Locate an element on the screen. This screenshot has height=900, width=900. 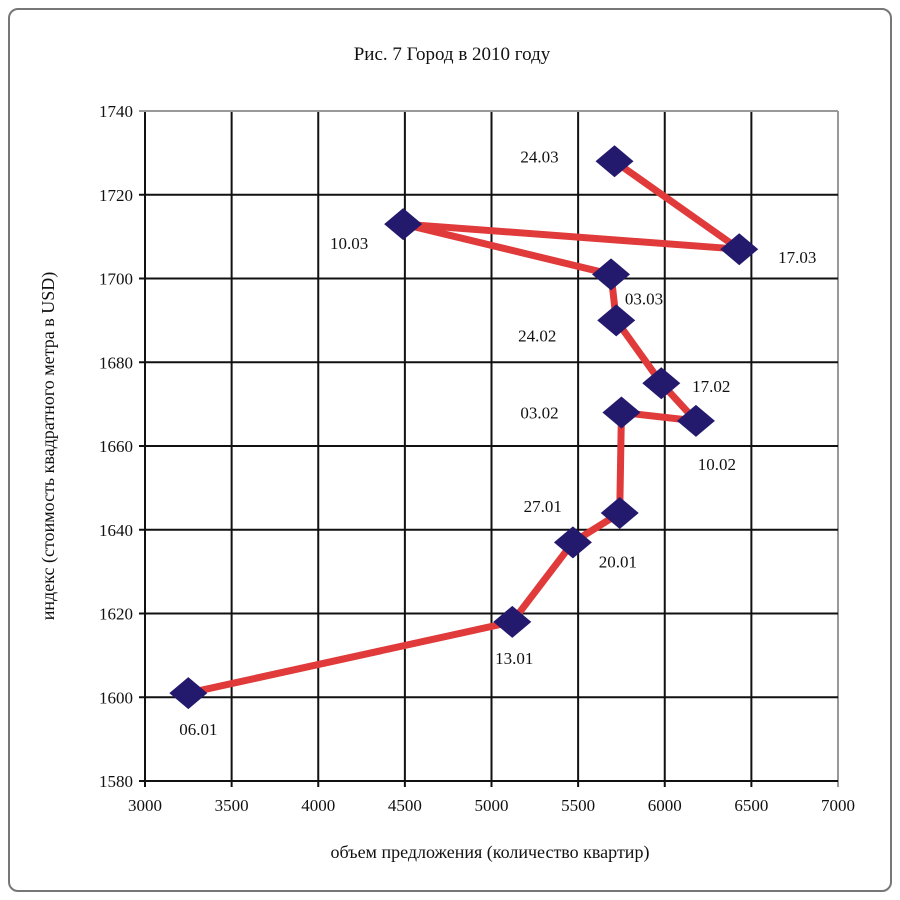
y-tick-label: 1740 is located at coordinates (116, 111).